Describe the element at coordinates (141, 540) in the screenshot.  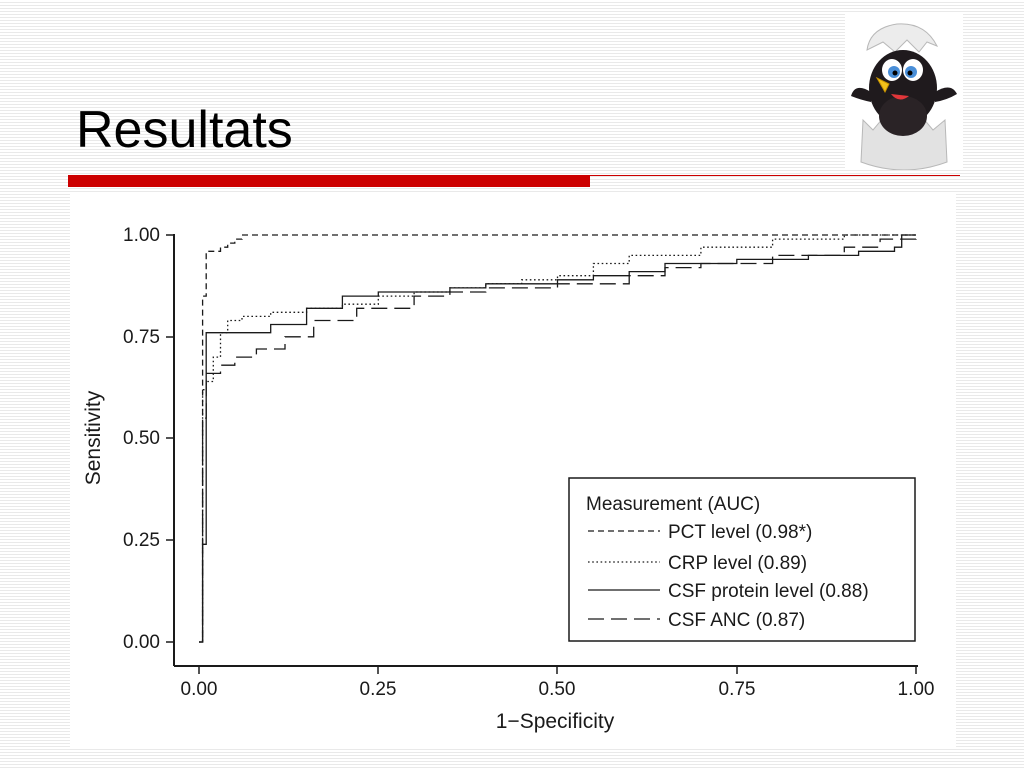
I see `y-tick-label: 0.25` at that location.